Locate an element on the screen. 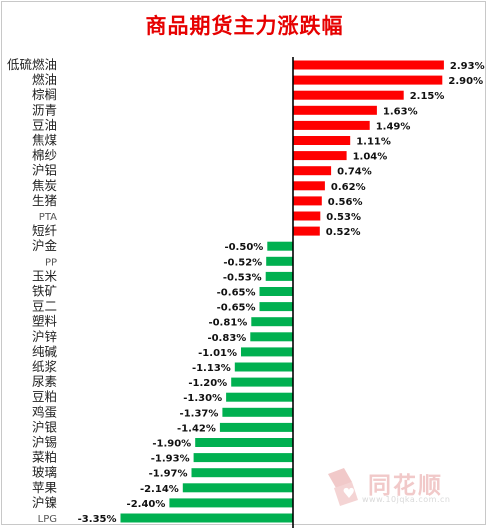 This screenshot has width=489, height=528. category-label: PP is located at coordinates (51, 262).